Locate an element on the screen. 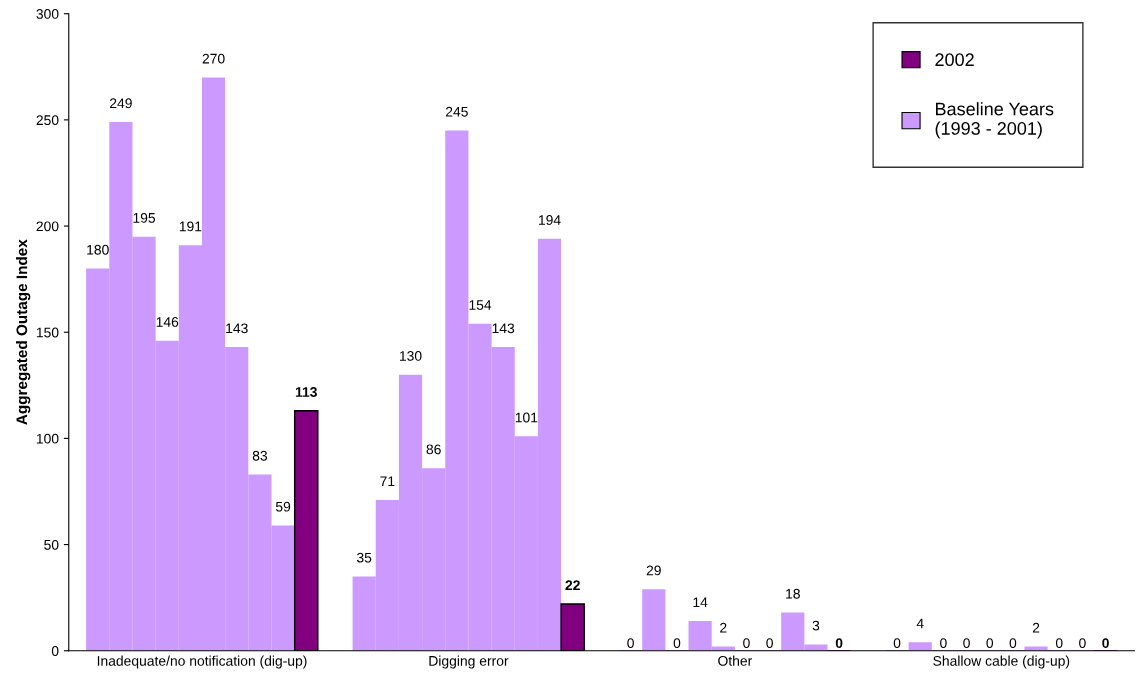  data-label: 35 is located at coordinates (364, 557).